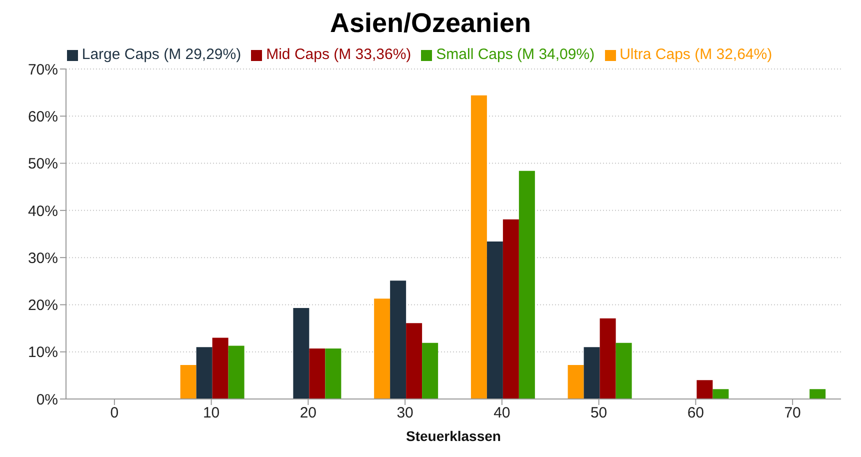  What do you see at coordinates (453, 436) in the screenshot?
I see `x-axis-title: Steuerklassen` at bounding box center [453, 436].